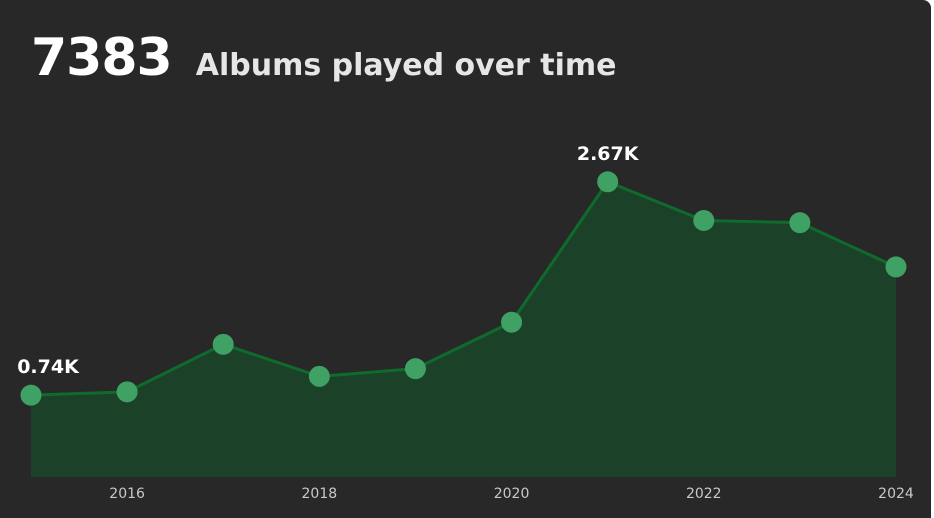  I want to click on x-axis-ticks: 2016 2018 2020 2022 2024, so click(511, 494).